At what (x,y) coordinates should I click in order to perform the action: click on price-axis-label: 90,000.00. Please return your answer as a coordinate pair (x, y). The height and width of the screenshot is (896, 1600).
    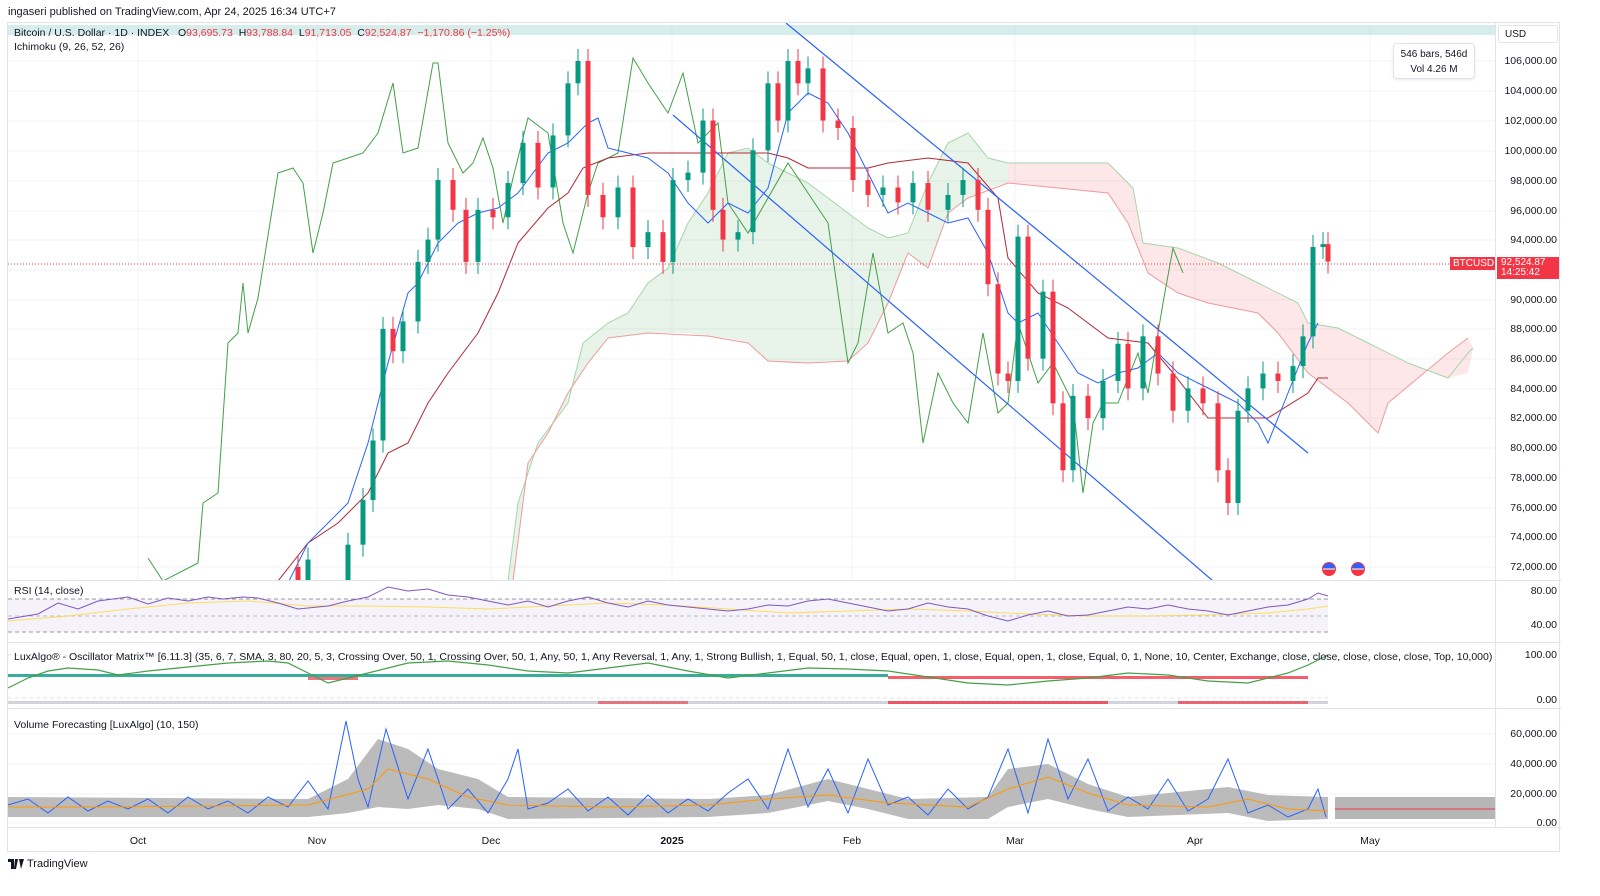
    Looking at the image, I should click on (1533, 300).